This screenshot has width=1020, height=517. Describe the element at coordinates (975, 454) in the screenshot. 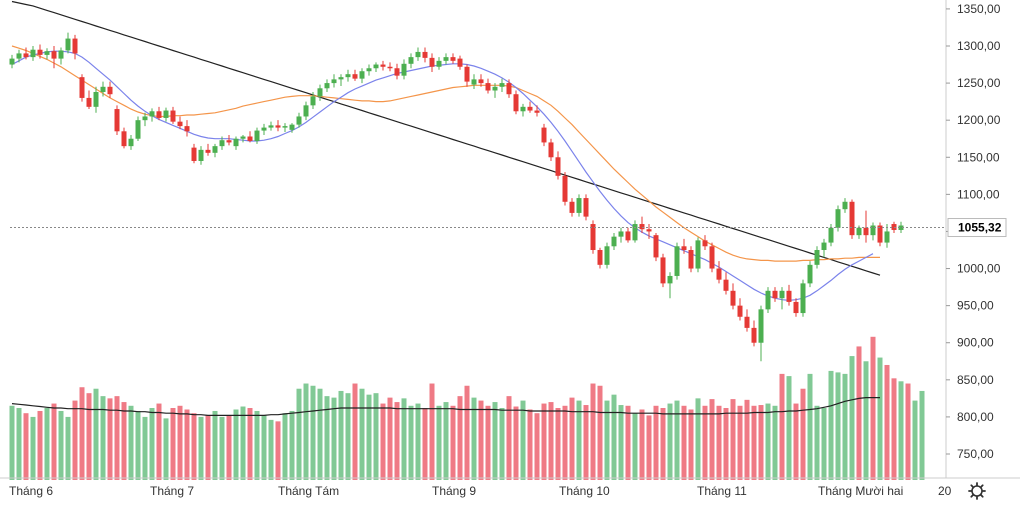

I see `y-tick-label: 750,00` at that location.